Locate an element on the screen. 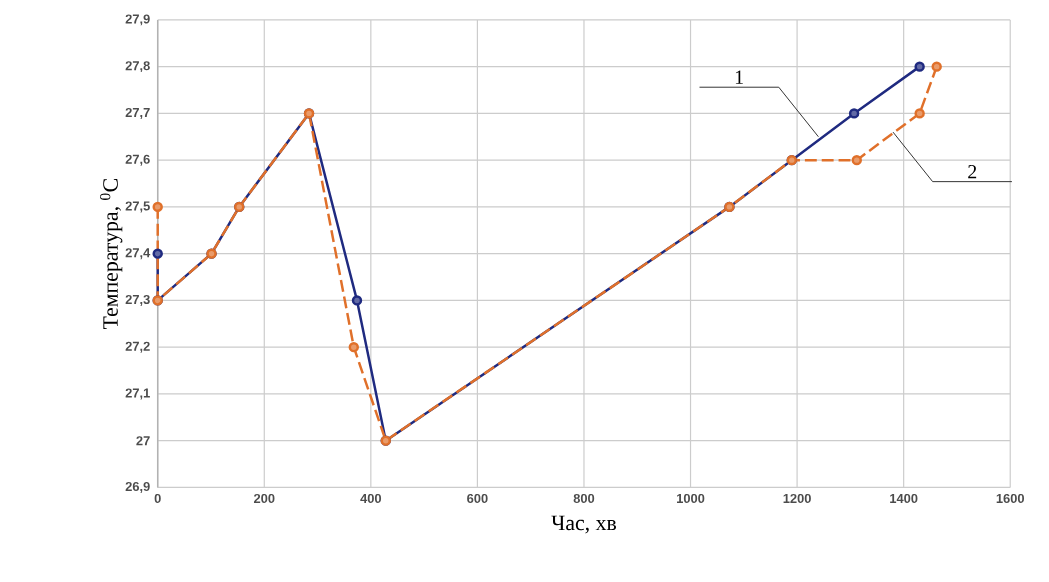  x-tick-label: 800 is located at coordinates (584, 498).